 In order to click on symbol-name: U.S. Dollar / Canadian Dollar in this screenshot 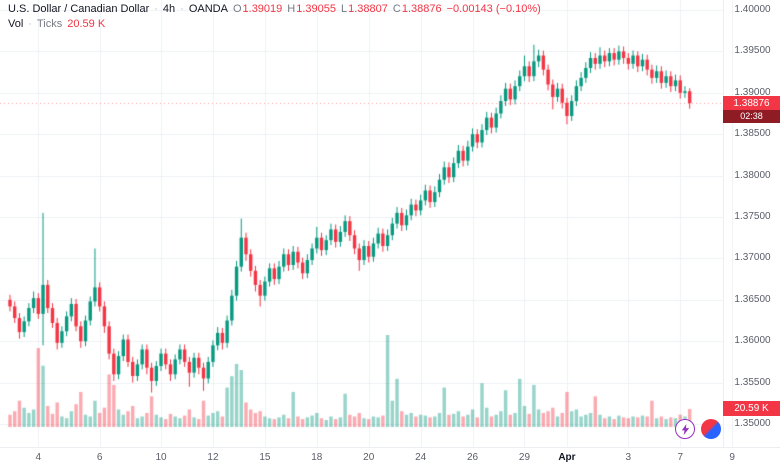, I will do `click(79, 8)`.